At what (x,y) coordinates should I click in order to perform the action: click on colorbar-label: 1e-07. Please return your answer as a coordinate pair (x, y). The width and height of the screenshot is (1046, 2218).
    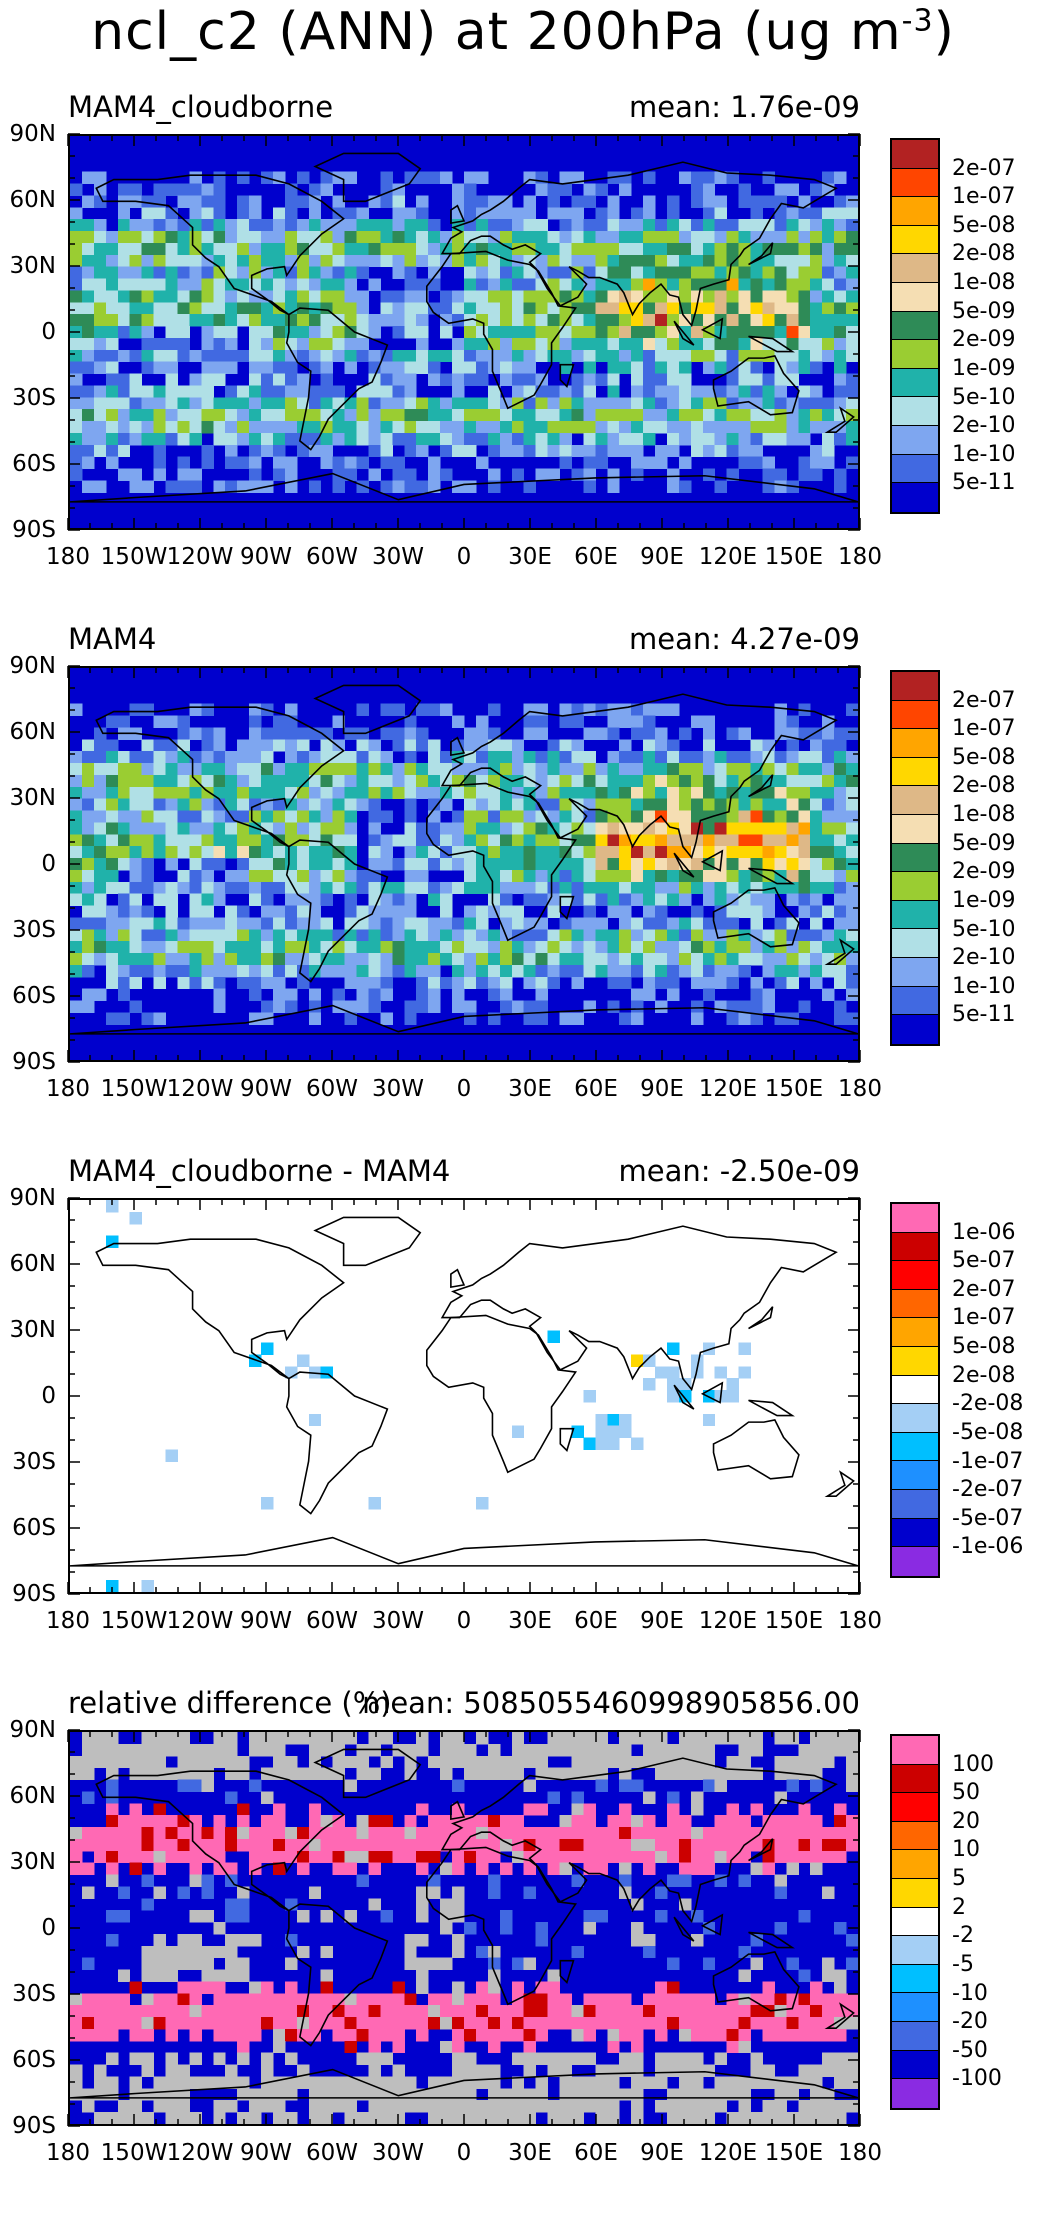
    Looking at the image, I should click on (984, 197).